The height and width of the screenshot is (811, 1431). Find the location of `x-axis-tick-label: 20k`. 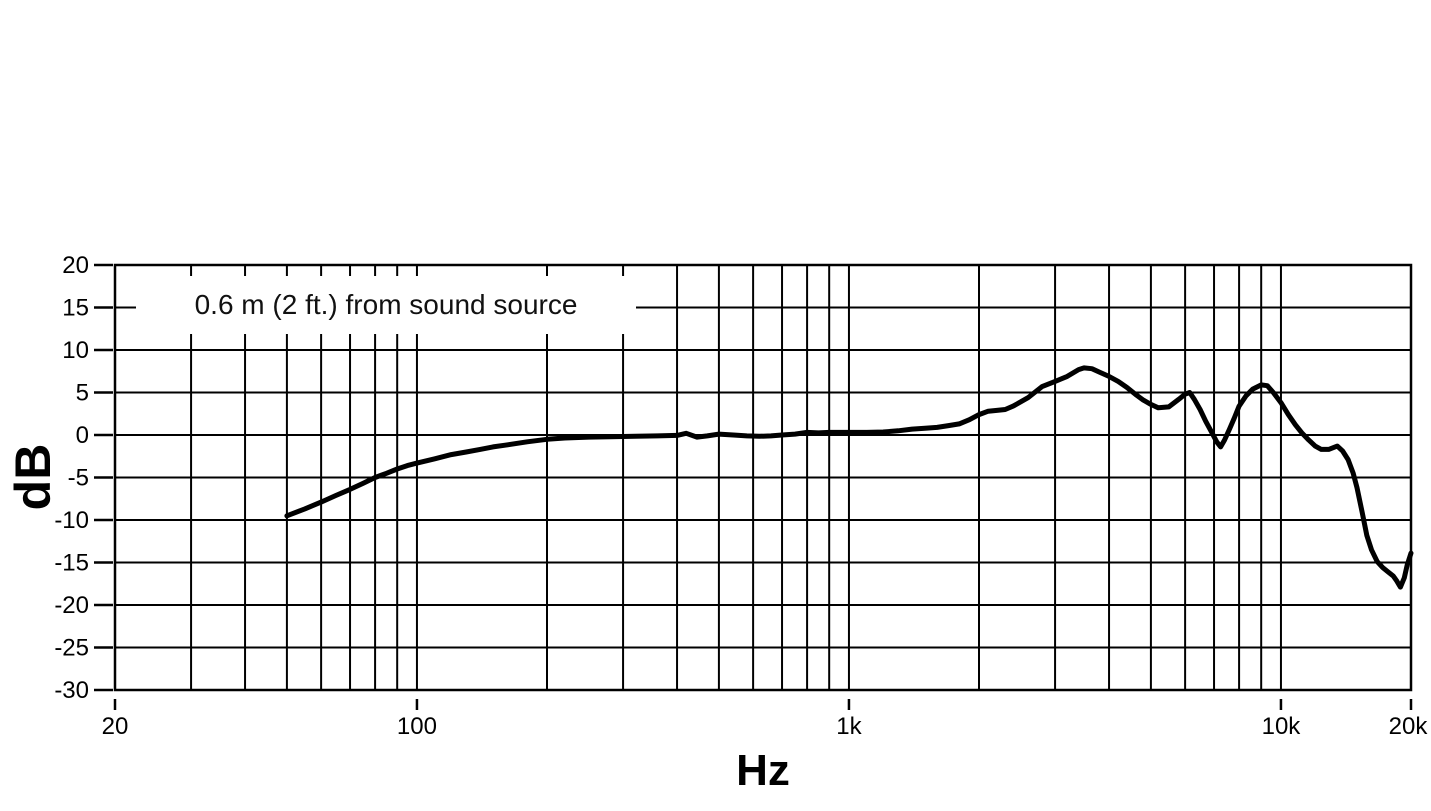

x-axis-tick-label: 20k is located at coordinates (1409, 726).